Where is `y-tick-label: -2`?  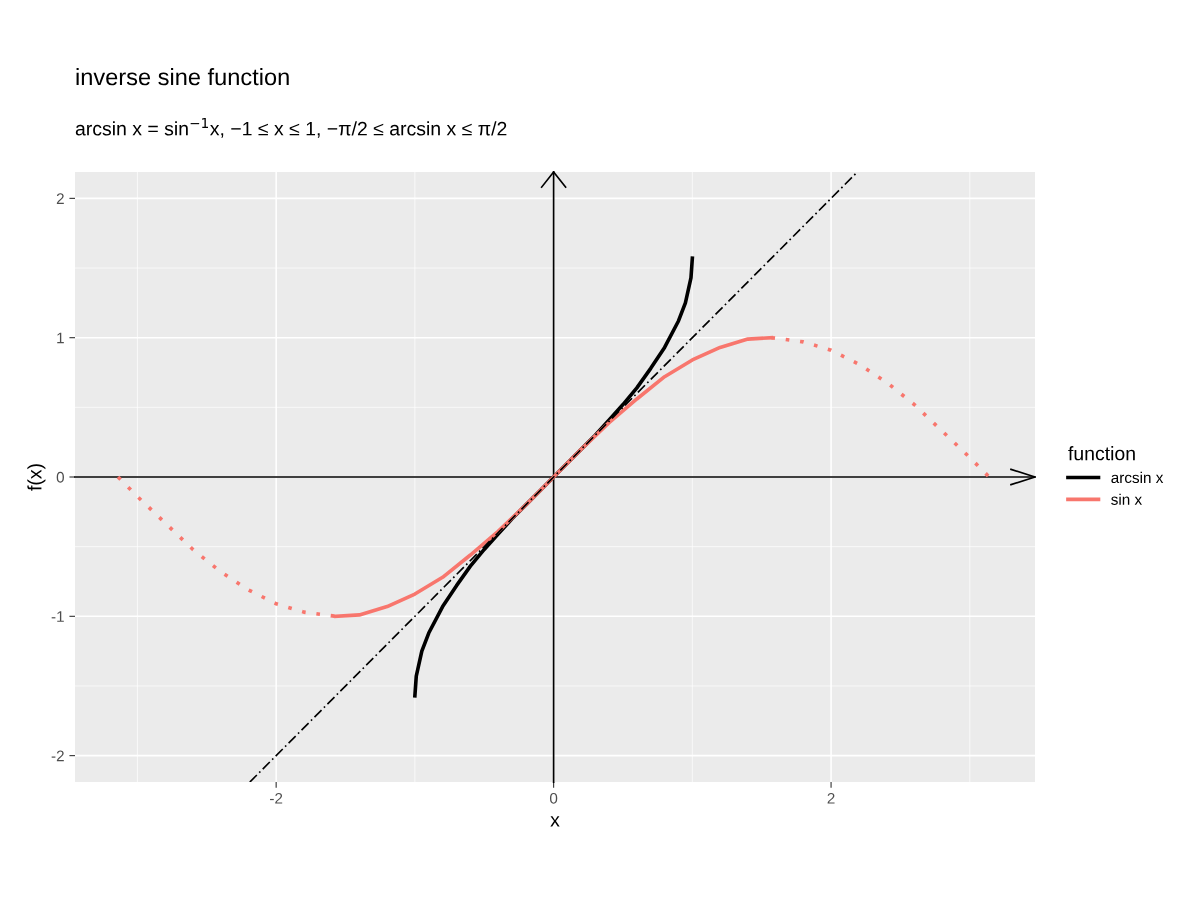 y-tick-label: -2 is located at coordinates (57, 756).